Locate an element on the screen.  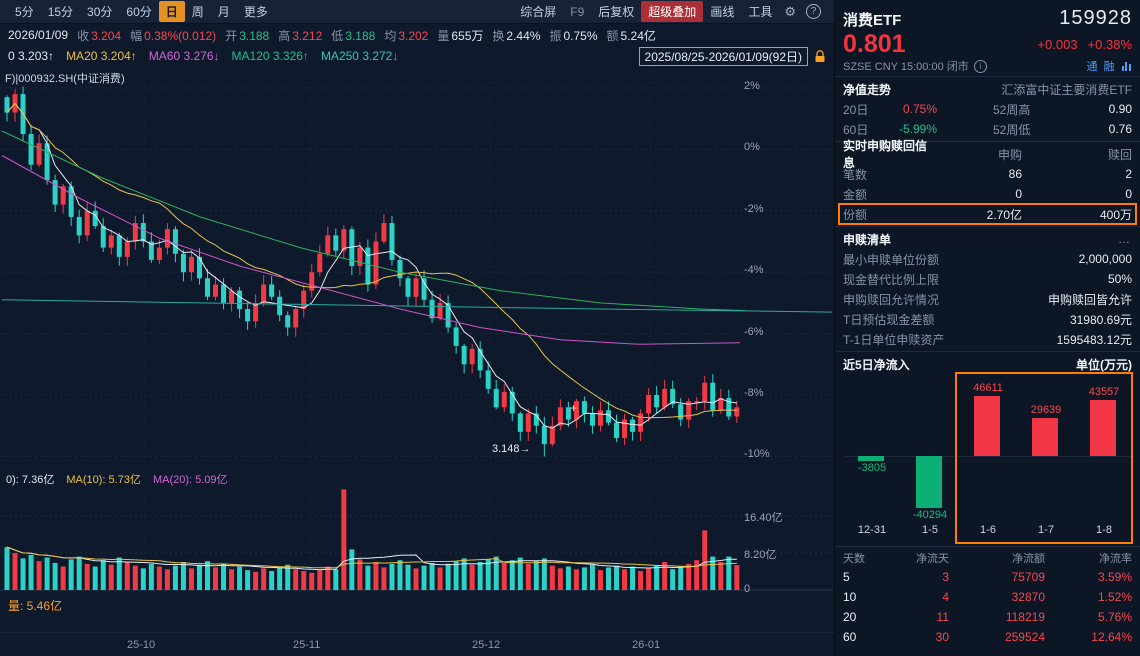
high-label: 高 is located at coordinates (284, 35).